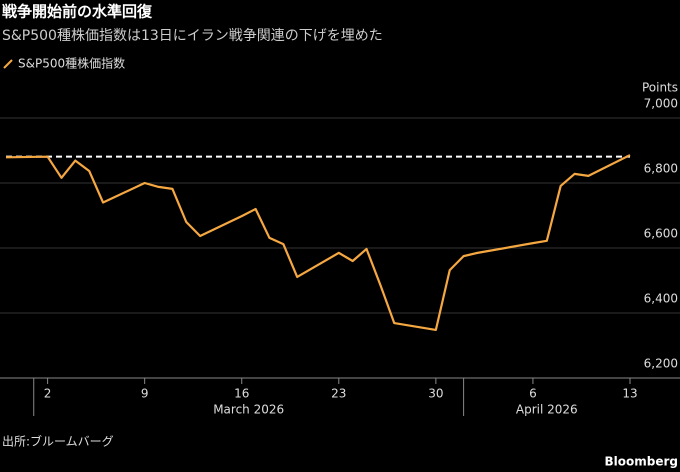 Image resolution: width=680 pixels, height=472 pixels. I want to click on brand: Bloomberg, so click(642, 462).